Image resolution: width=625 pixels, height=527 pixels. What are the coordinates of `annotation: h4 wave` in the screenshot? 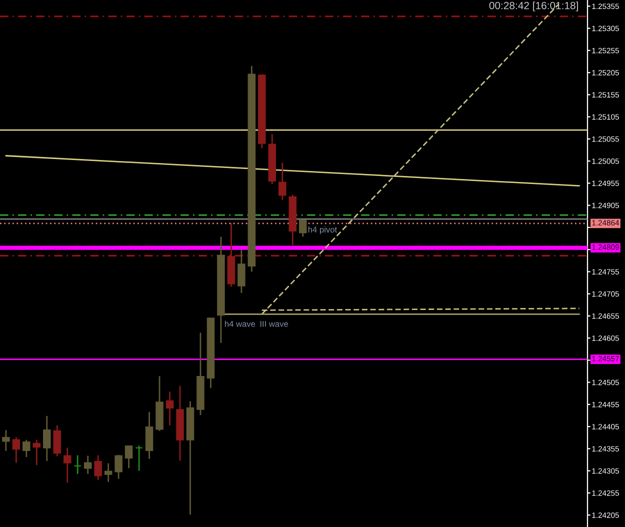 It's located at (240, 323).